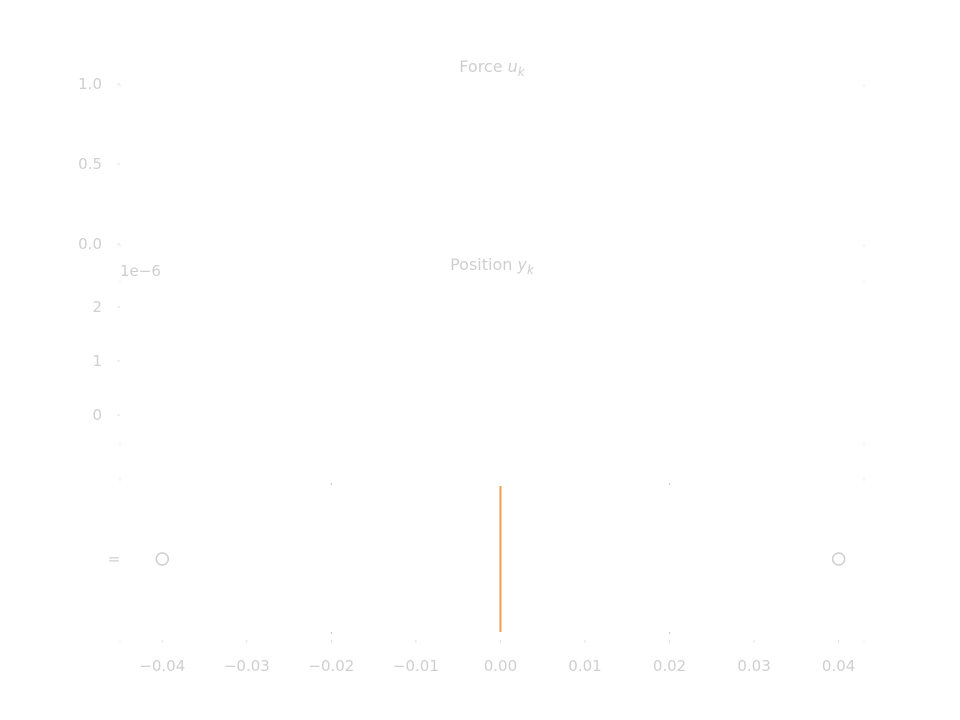  What do you see at coordinates (416, 666) in the screenshot?
I see `cart-xtick-label: −0.01` at bounding box center [416, 666].